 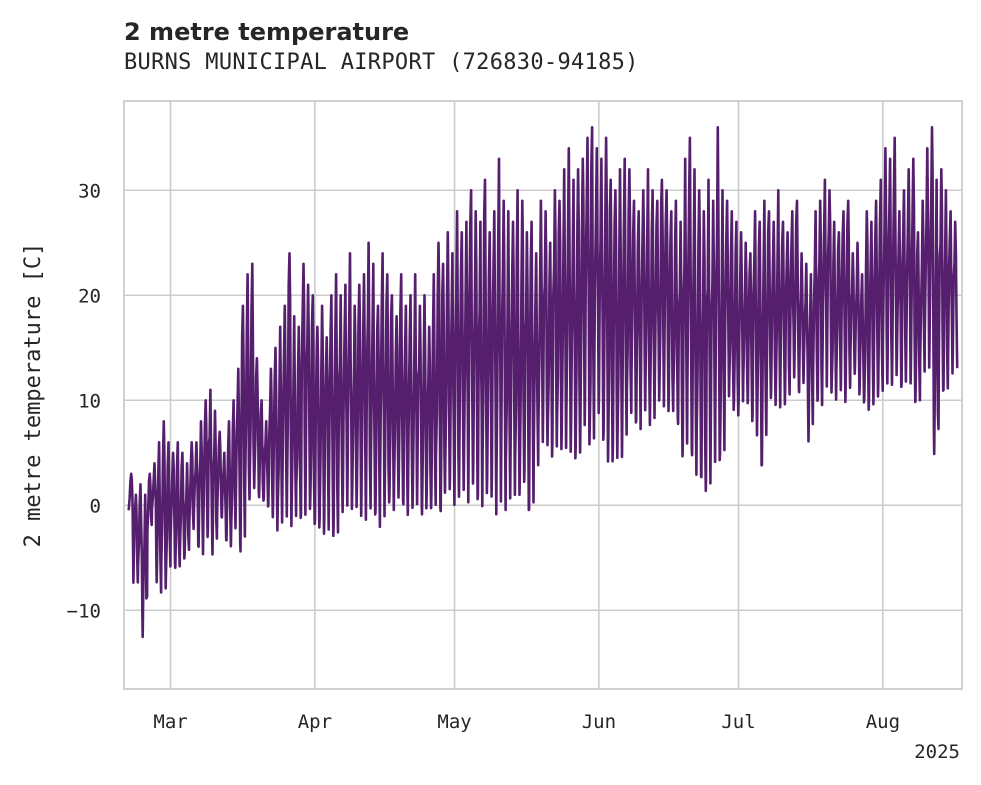 What do you see at coordinates (937, 752) in the screenshot?
I see `x-axis-year-label: 2025` at bounding box center [937, 752].